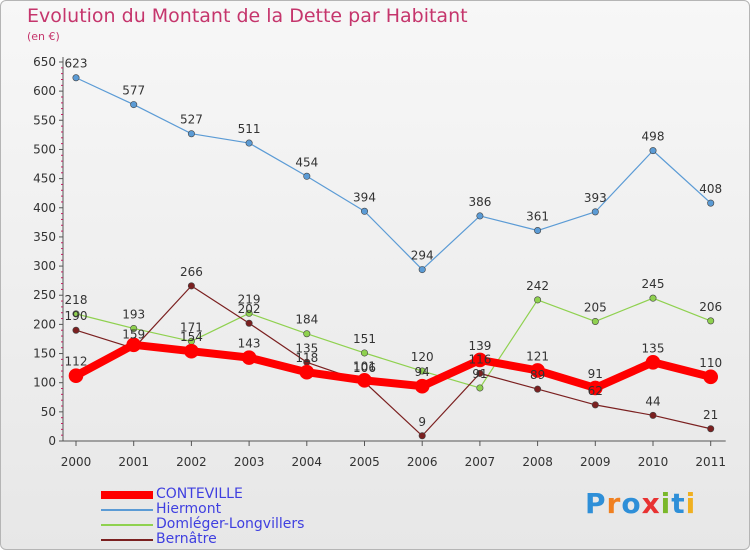 This screenshot has height=550, width=750. Describe the element at coordinates (44, 266) in the screenshot. I see `y-tick-label: 300` at that location.